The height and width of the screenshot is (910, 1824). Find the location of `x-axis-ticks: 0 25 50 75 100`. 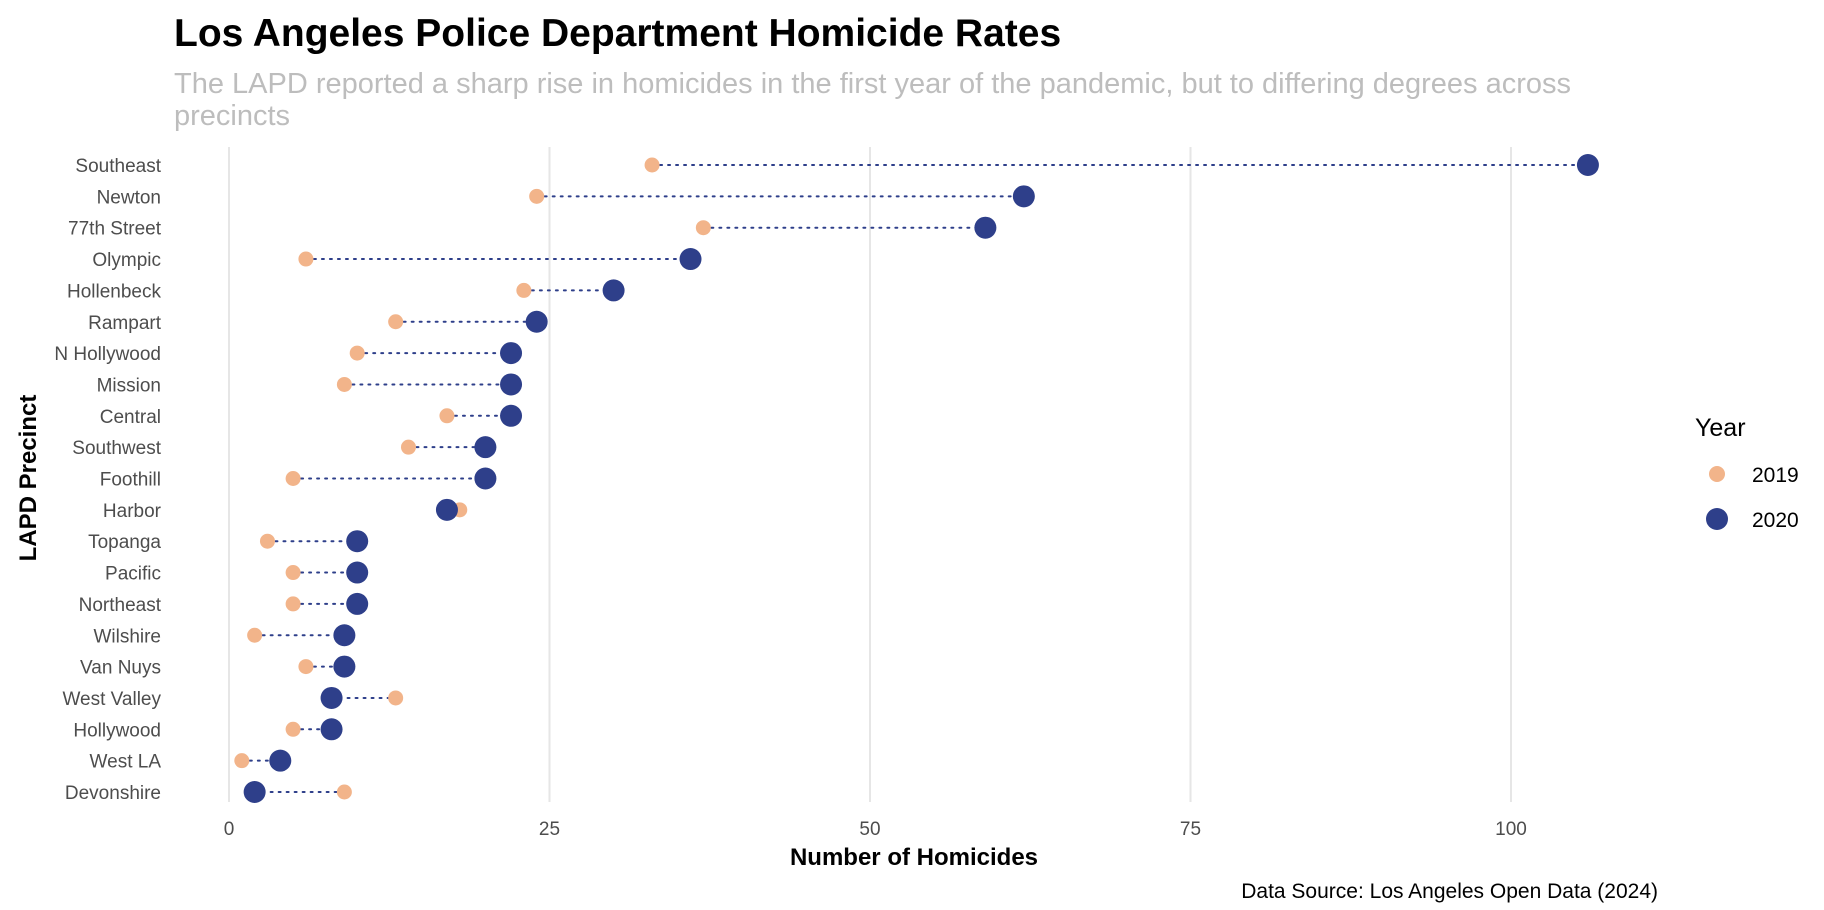

x-axis-ticks: 0 25 50 75 100 is located at coordinates (875, 829).